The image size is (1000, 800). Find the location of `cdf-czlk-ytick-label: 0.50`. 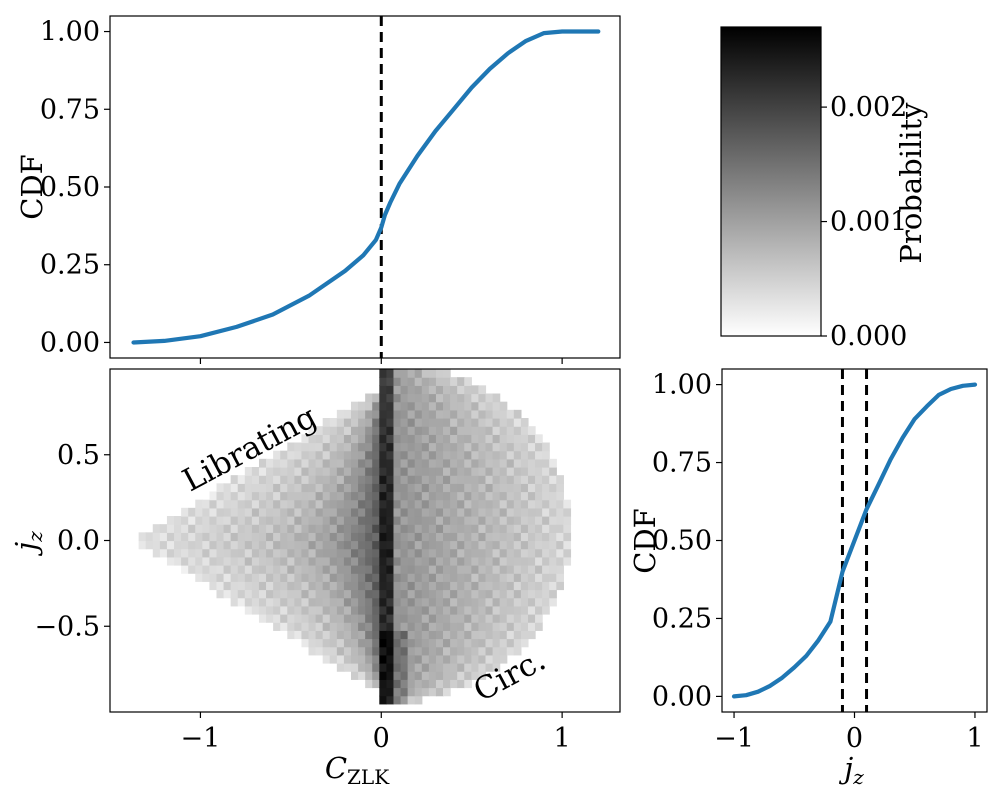

cdf-czlk-ytick-label: 0.50 is located at coordinates (70, 187).